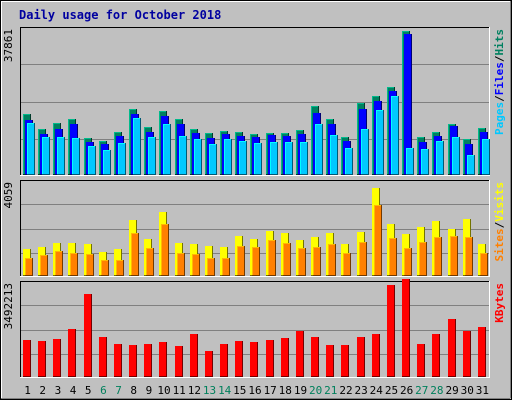  What do you see at coordinates (436, 390) in the screenshot?
I see `day-label-28: 28` at bounding box center [436, 390].